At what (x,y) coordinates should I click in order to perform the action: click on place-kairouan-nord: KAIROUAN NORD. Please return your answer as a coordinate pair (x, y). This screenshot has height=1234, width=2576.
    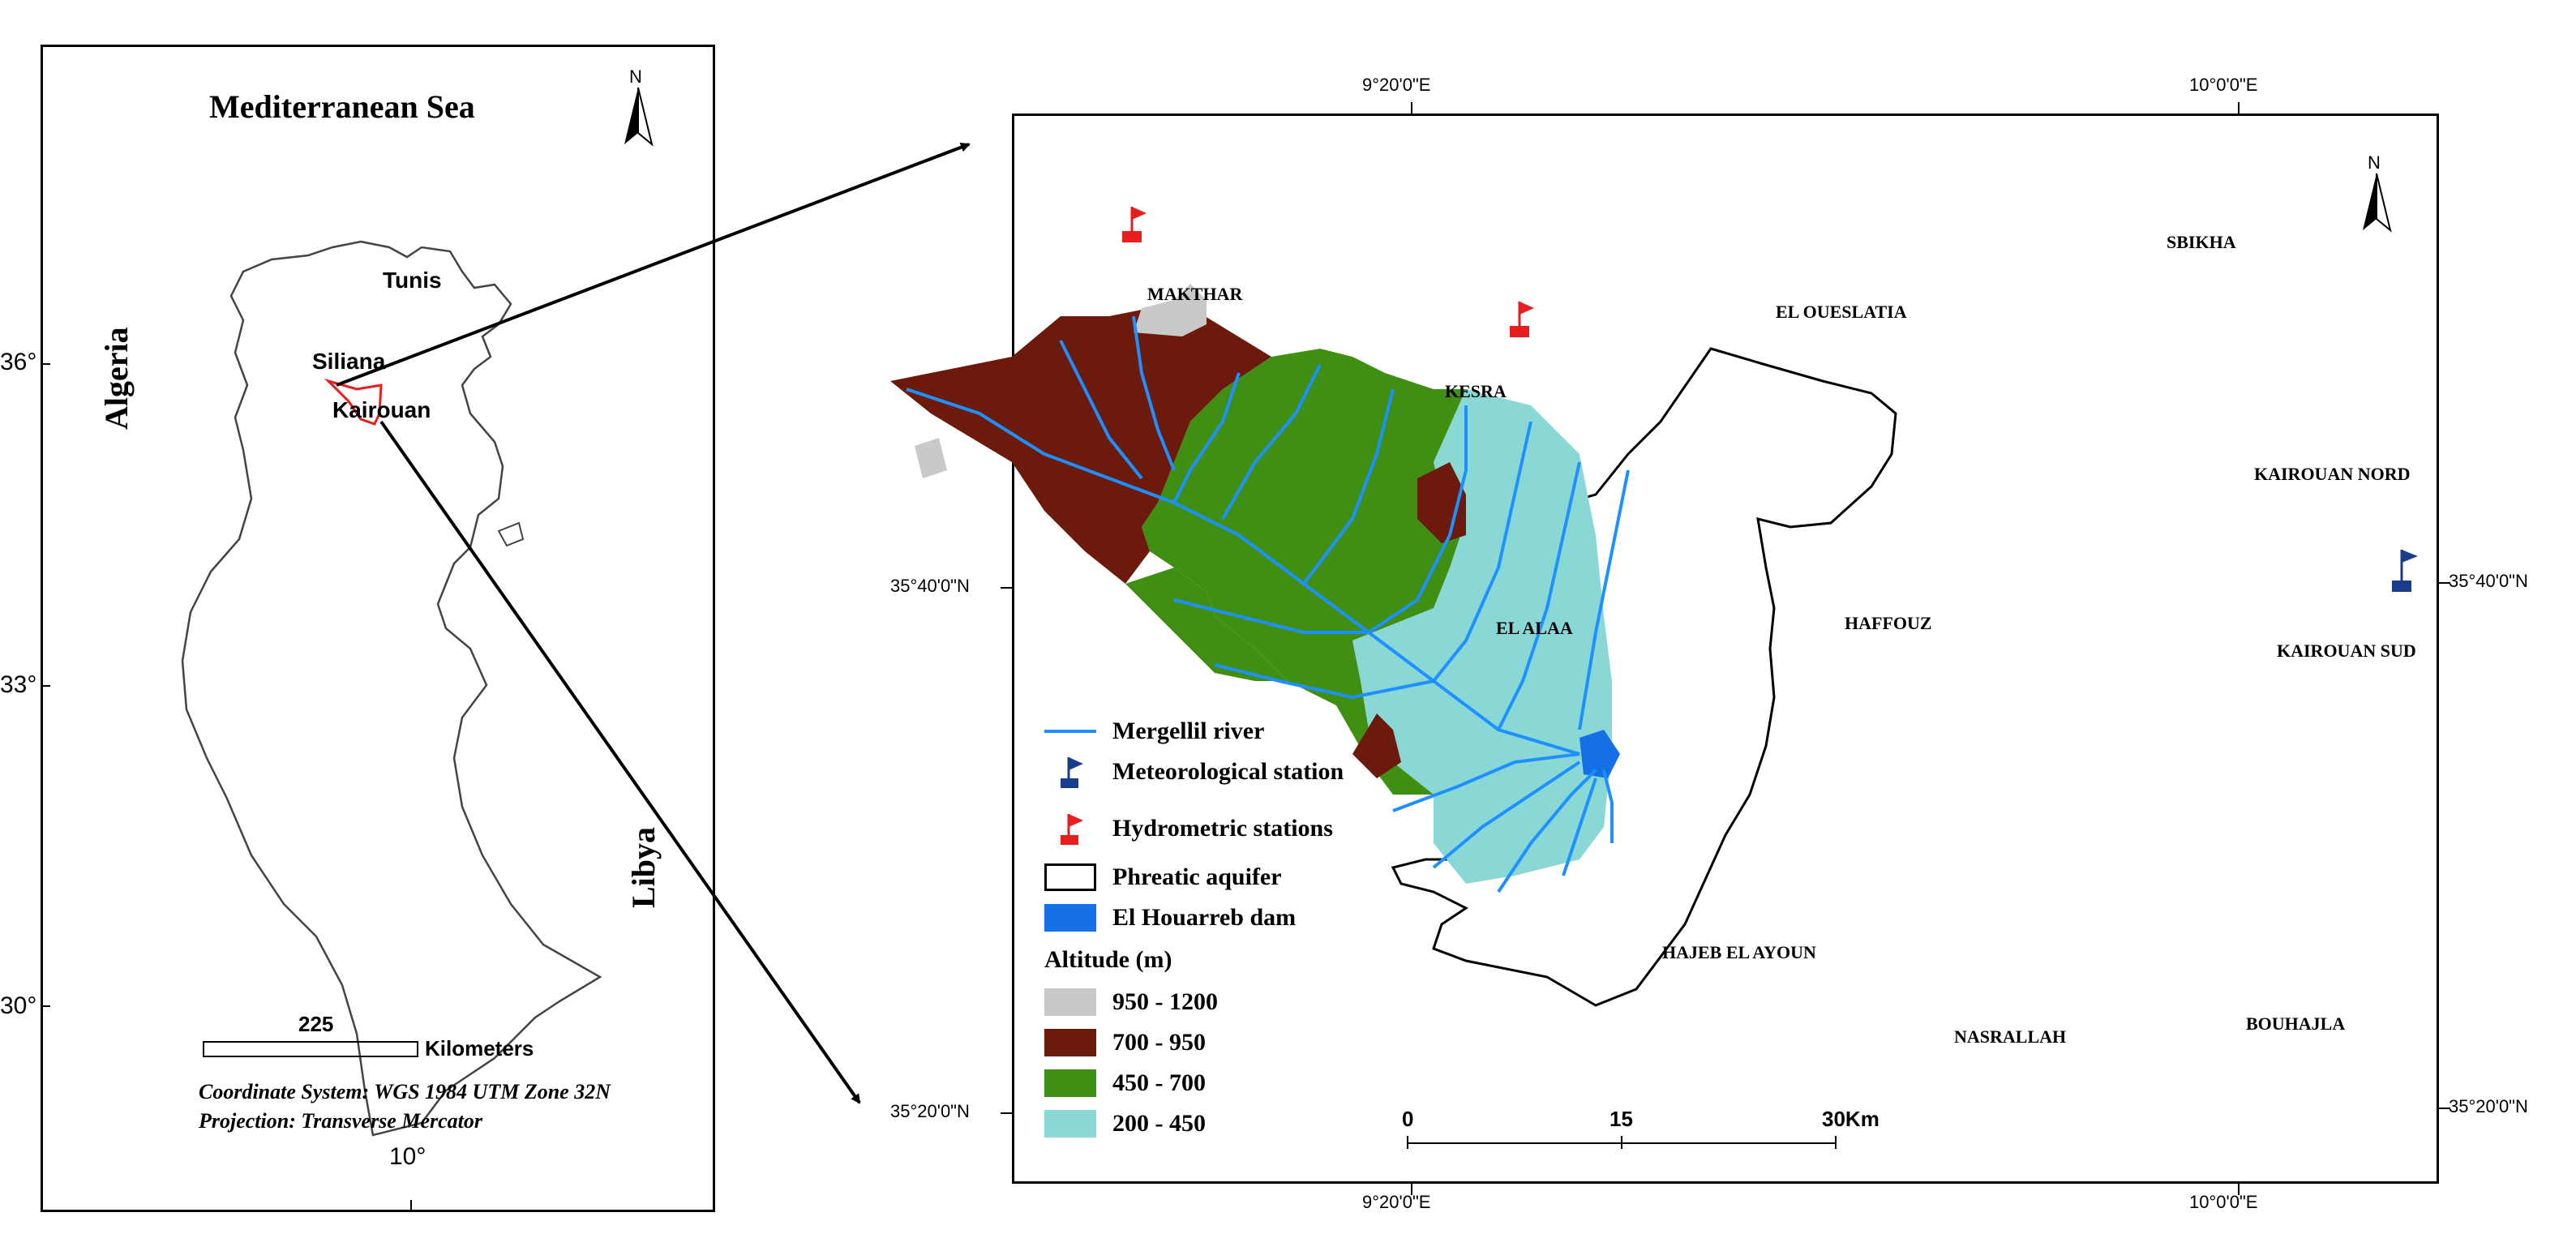
    Looking at the image, I should click on (2332, 474).